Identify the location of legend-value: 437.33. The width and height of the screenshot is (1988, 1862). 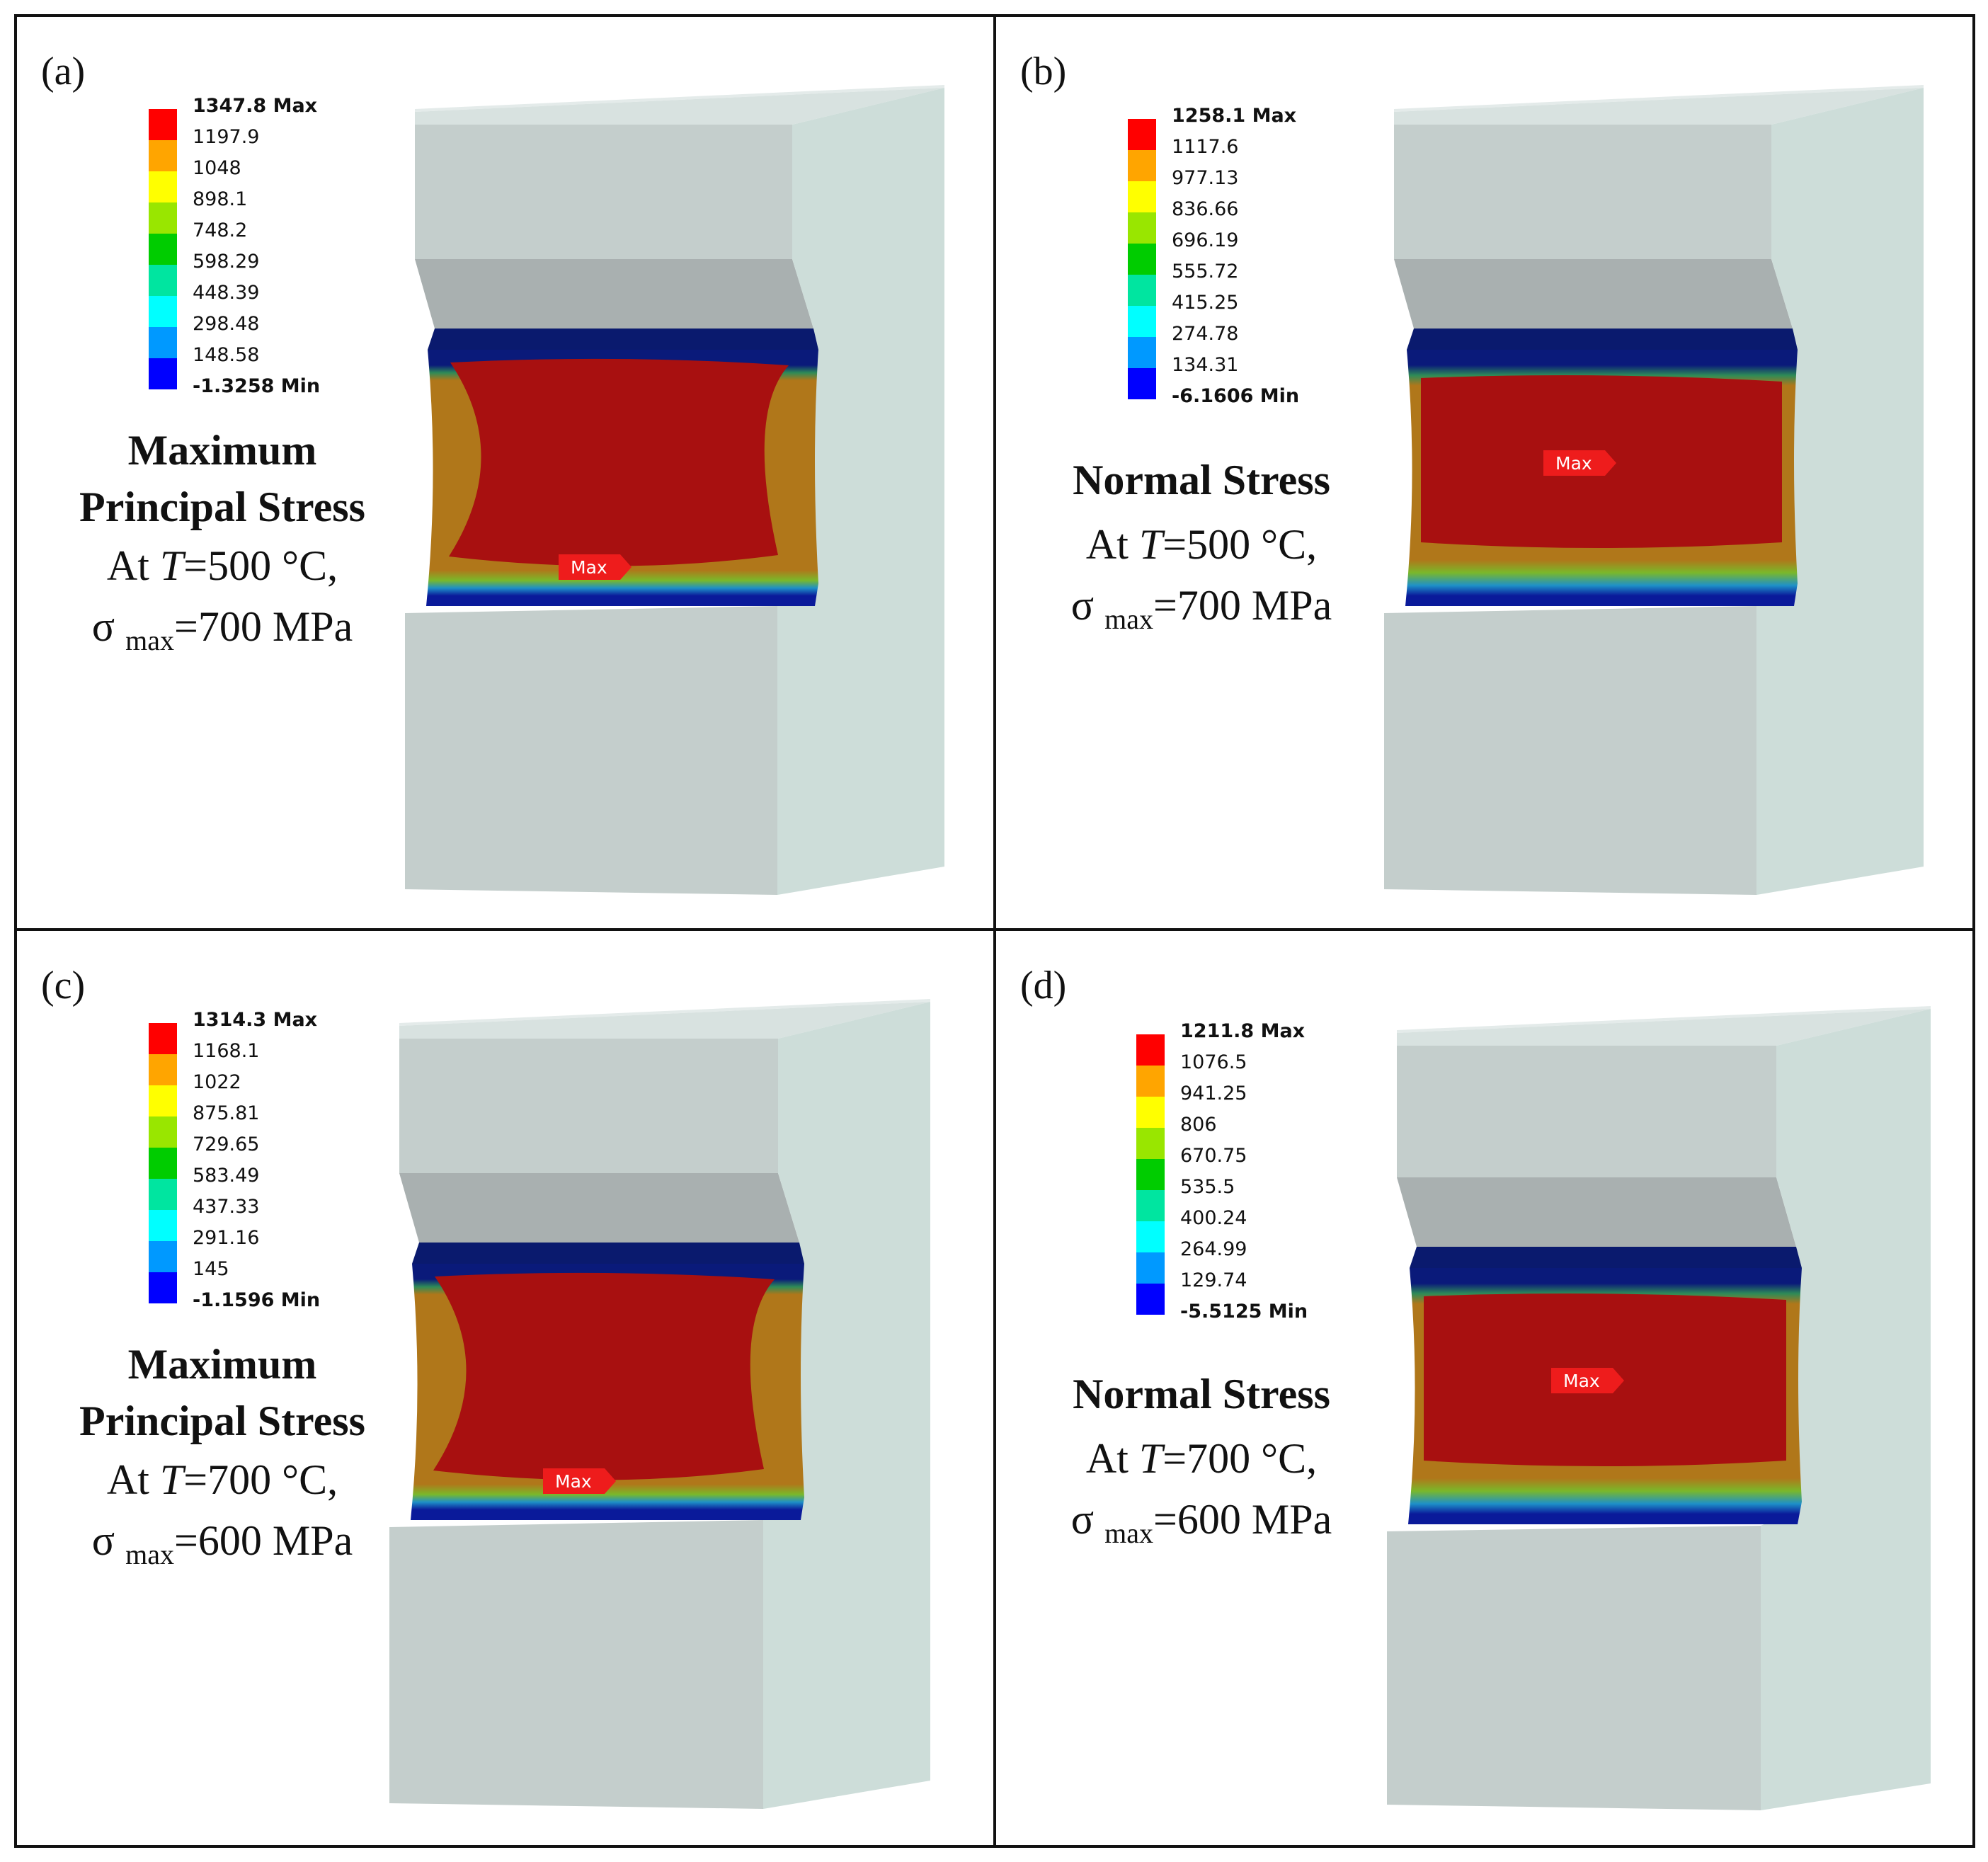
(226, 1207).